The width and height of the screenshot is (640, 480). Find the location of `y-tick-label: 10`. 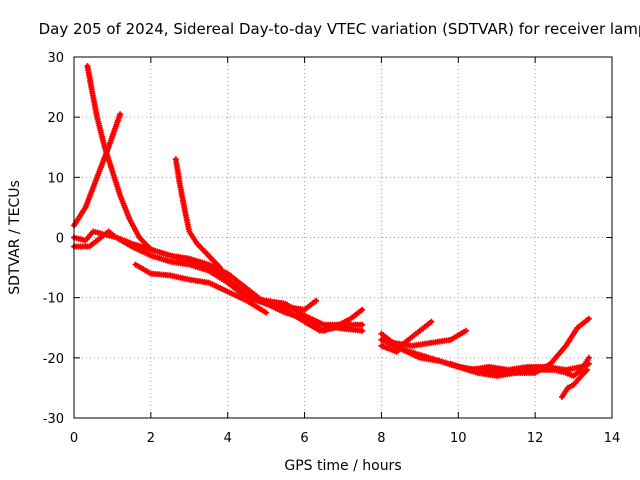

y-tick-label: 10 is located at coordinates (55, 178).